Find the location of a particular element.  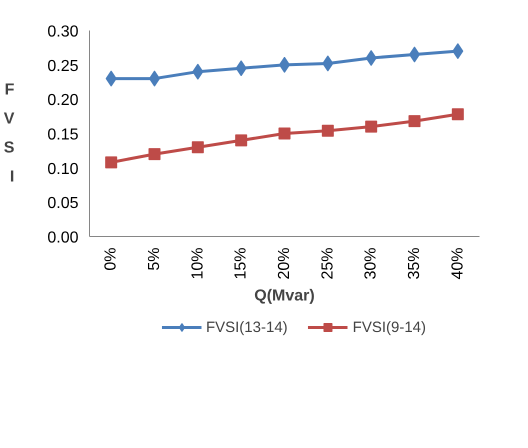

x-tick-label: 25% is located at coordinates (327, 263).